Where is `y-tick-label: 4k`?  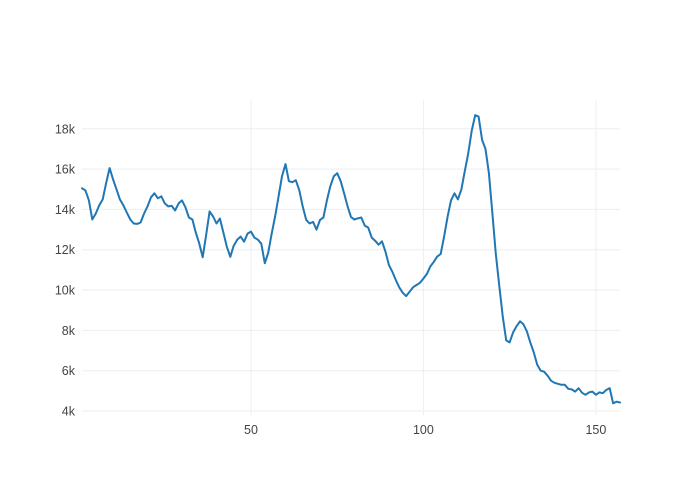 y-tick-label: 4k is located at coordinates (69, 412).